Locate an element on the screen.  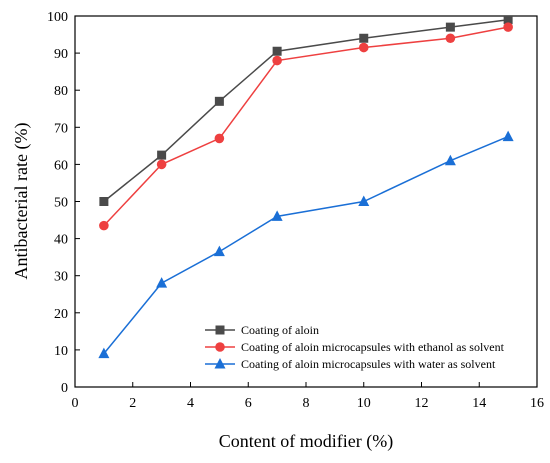
y-tick-label: 60 is located at coordinates (61, 165).